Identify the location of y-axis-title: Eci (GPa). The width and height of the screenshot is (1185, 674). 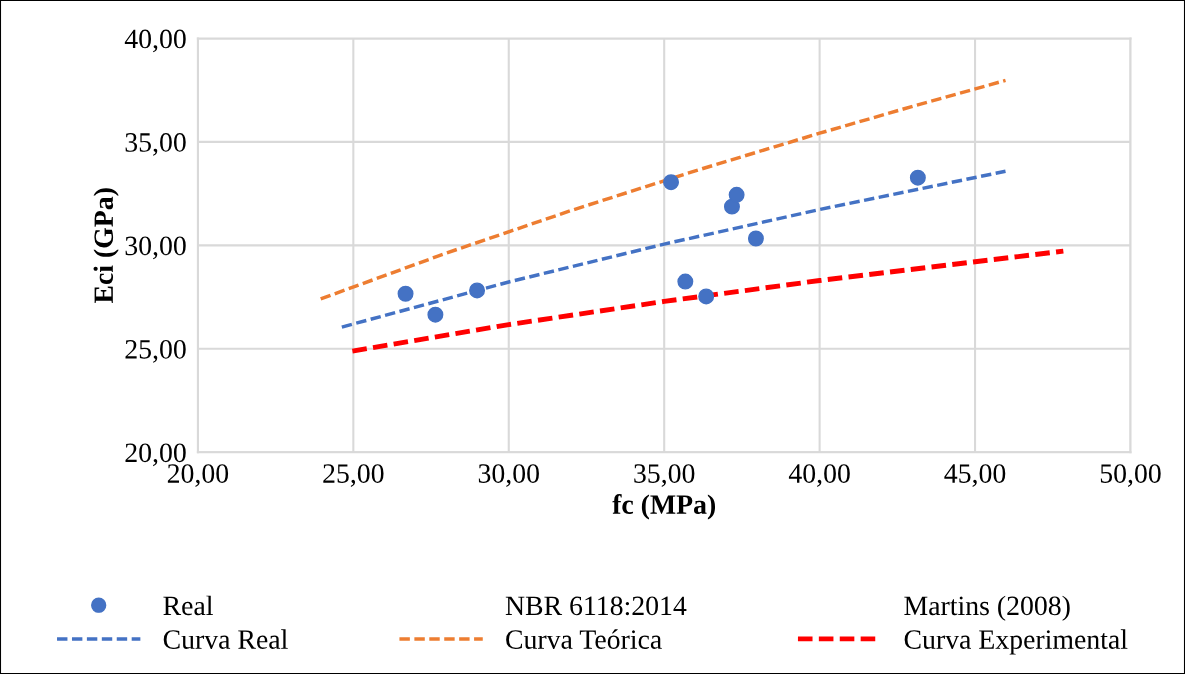
(106, 246).